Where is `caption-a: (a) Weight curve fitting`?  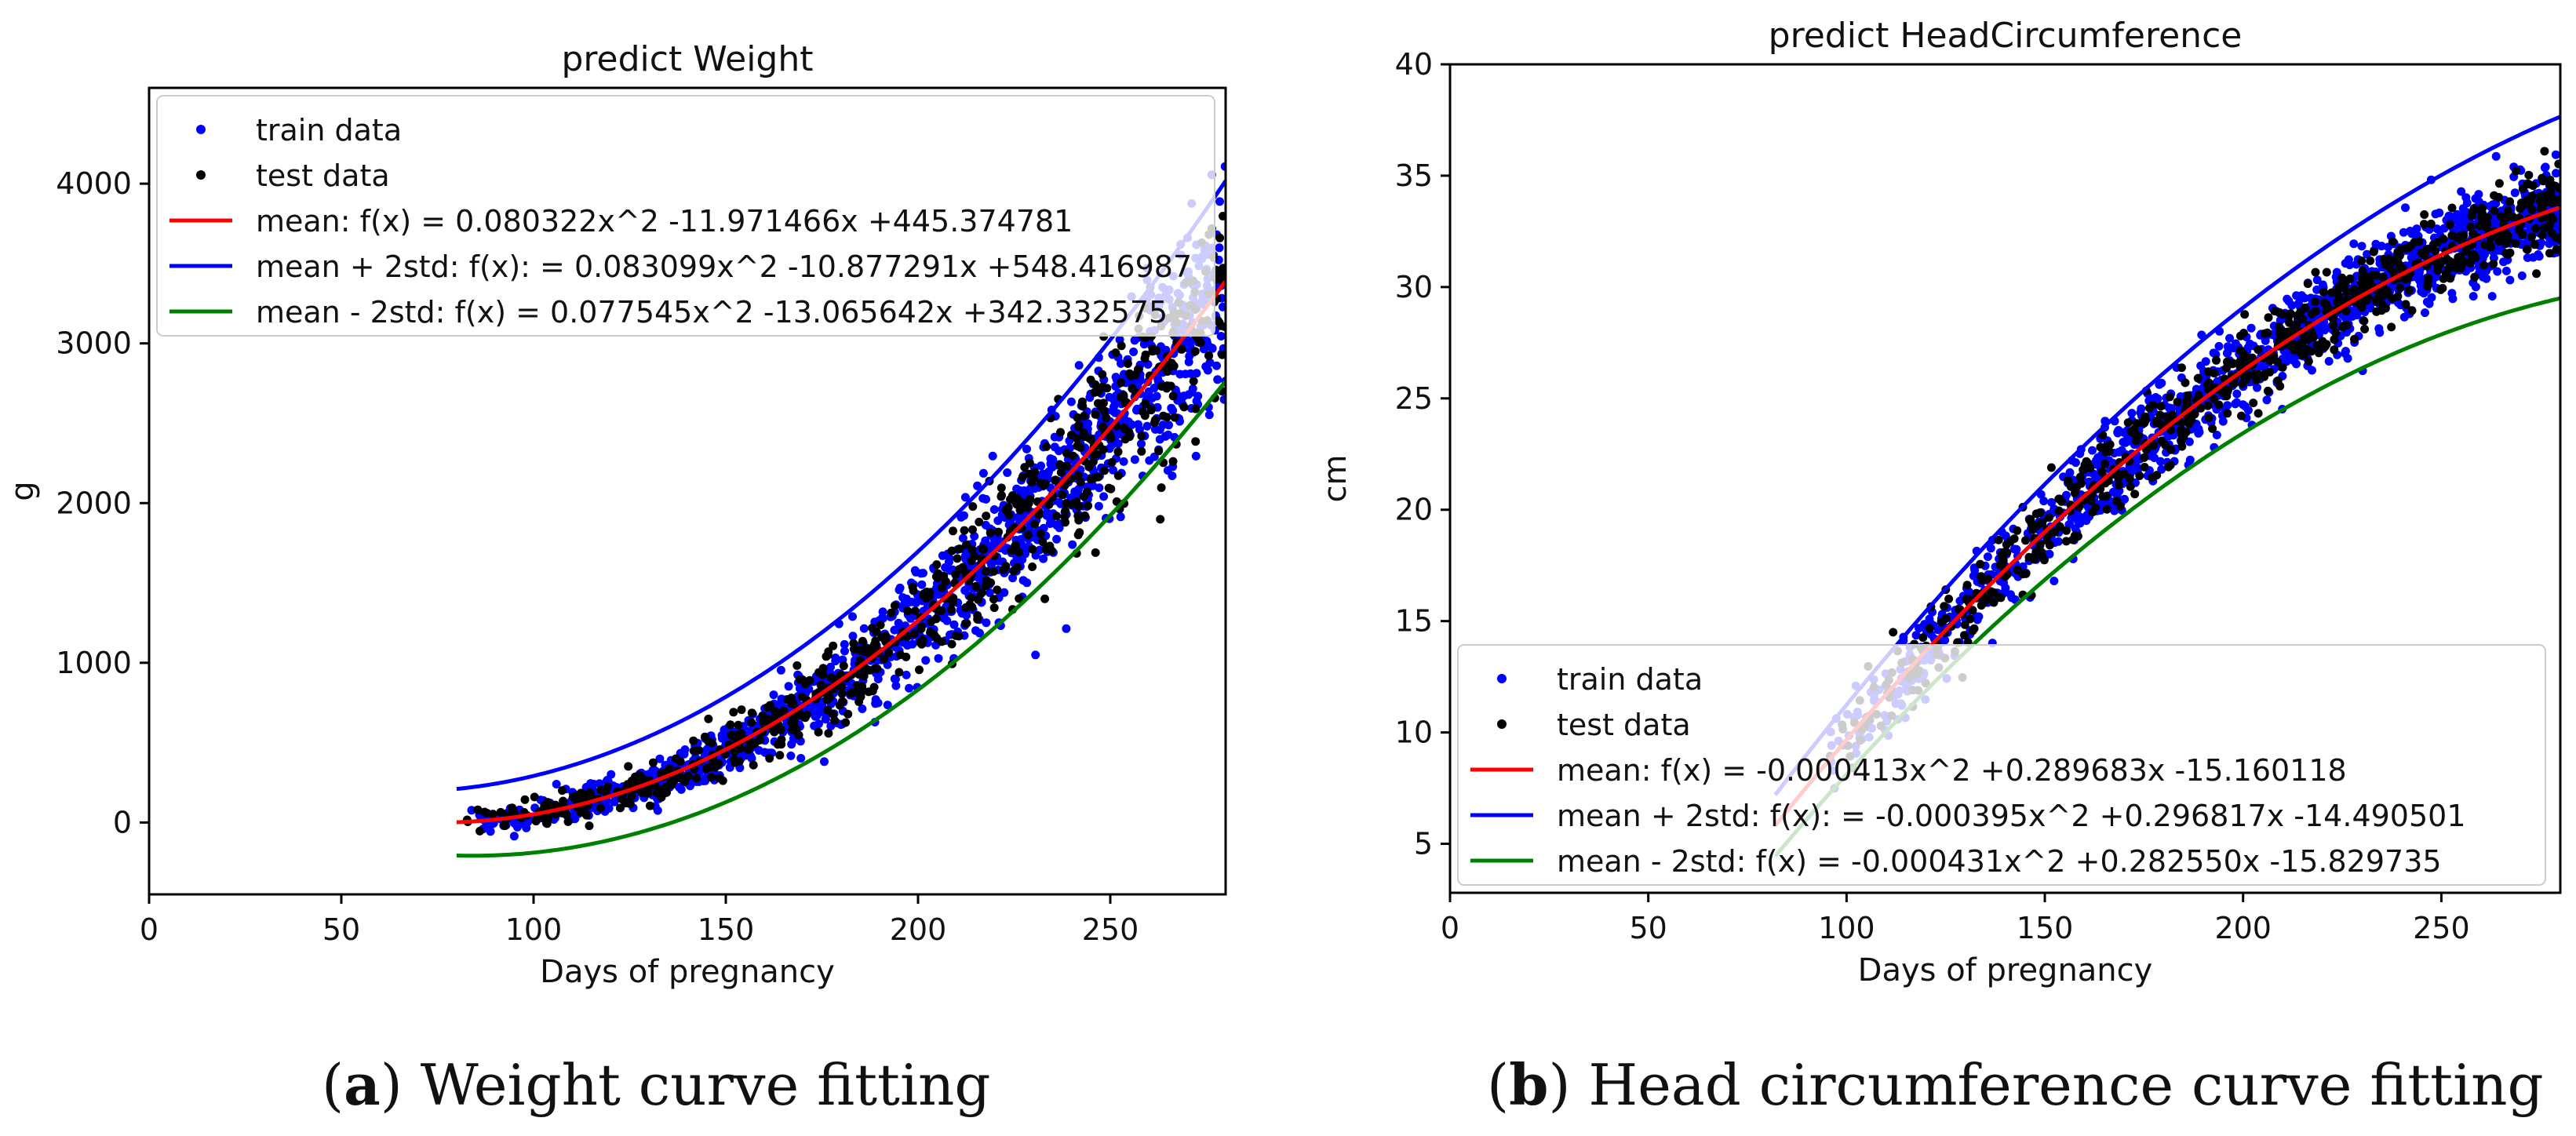
caption-a: (a) Weight curve fitting is located at coordinates (656, 1084).